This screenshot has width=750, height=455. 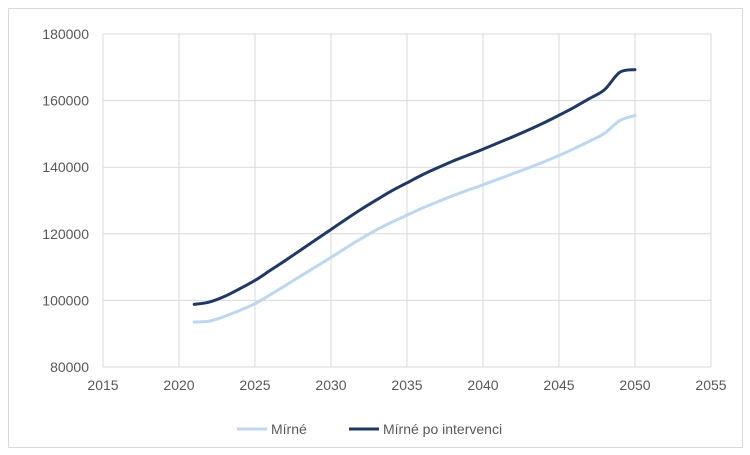 What do you see at coordinates (65, 34) in the screenshot?
I see `y-tick-label: 180000` at bounding box center [65, 34].